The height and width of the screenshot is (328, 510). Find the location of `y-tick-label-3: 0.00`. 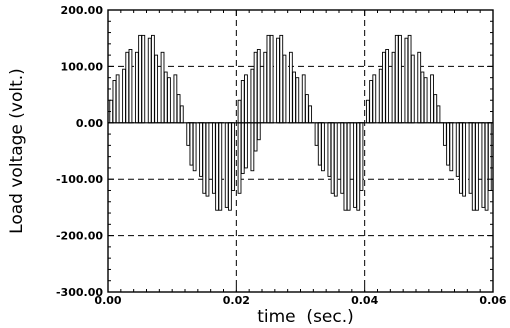

y-tick-label-3: 0.00 is located at coordinates (89, 123).